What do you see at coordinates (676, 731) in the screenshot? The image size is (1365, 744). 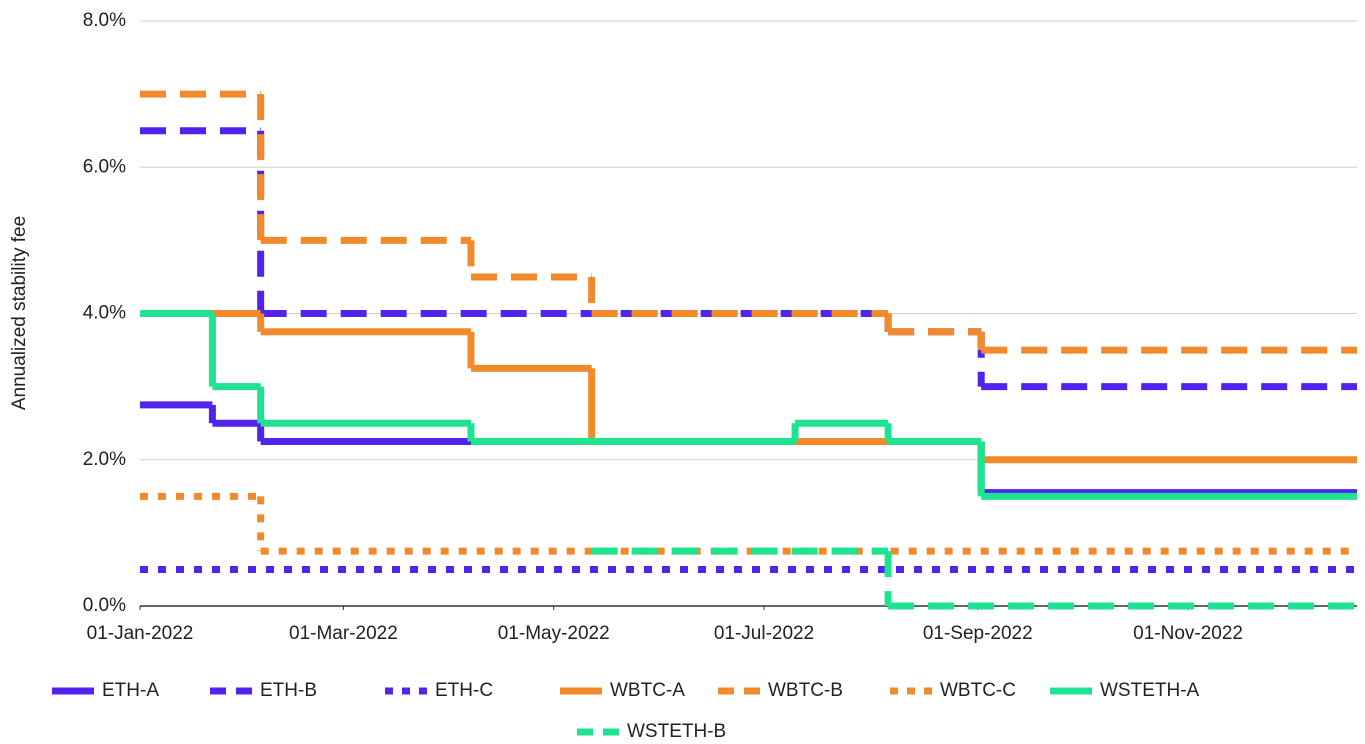 I see `legend-label: WSTETH-B` at bounding box center [676, 731].